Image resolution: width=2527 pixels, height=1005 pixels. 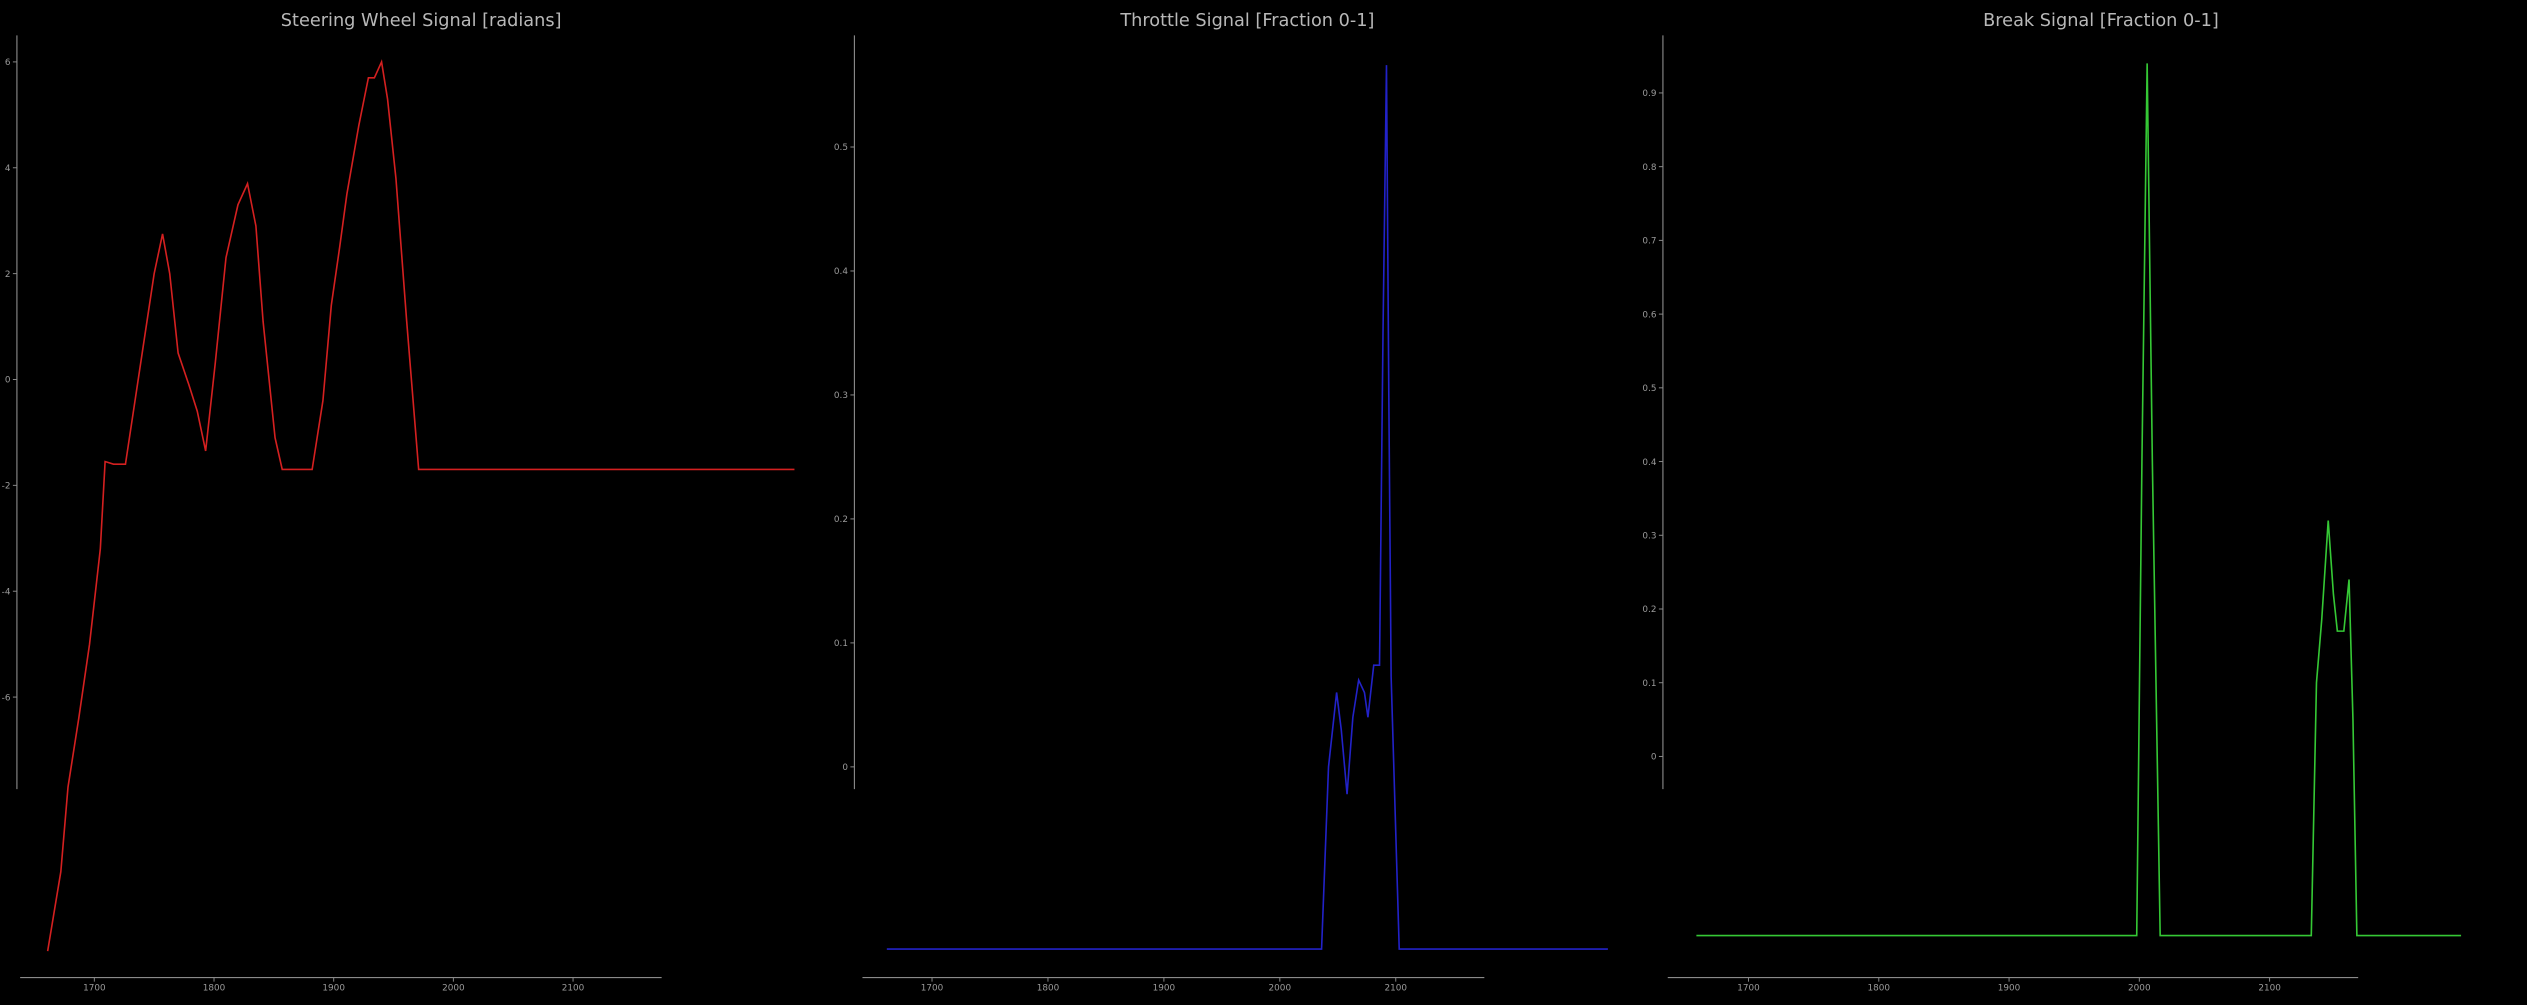 I want to click on y-tick-label: -6, so click(x=6, y=698).